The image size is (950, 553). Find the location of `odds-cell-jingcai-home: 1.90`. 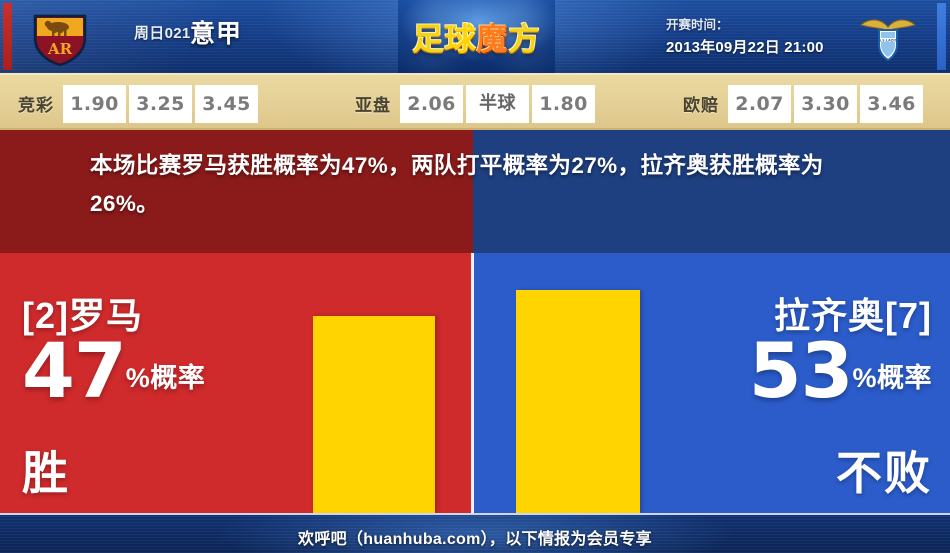

odds-cell-jingcai-home: 1.90 is located at coordinates (94, 103).